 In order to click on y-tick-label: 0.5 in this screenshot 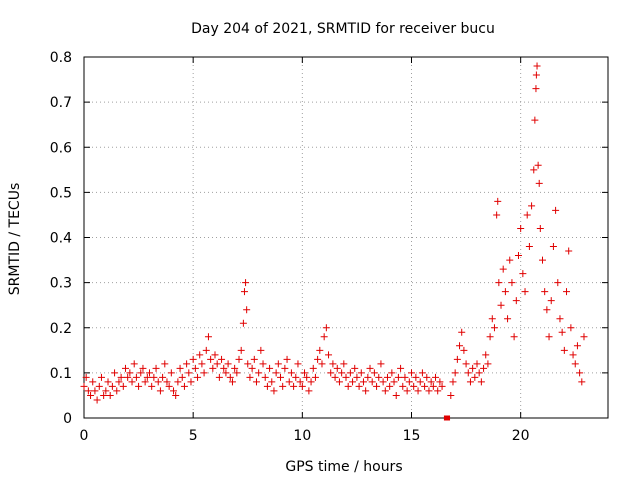, I will do `click(61, 193)`.